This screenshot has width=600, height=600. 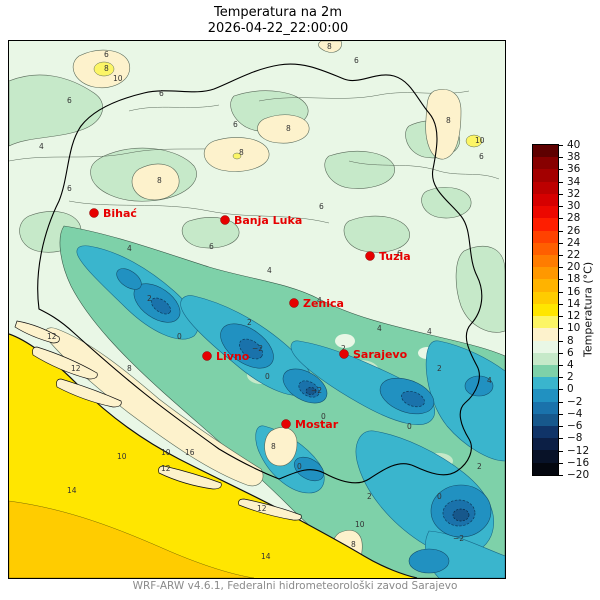 What do you see at coordinates (574, 279) in the screenshot?
I see `colorbar-tick-label: 18` at bounding box center [574, 279].